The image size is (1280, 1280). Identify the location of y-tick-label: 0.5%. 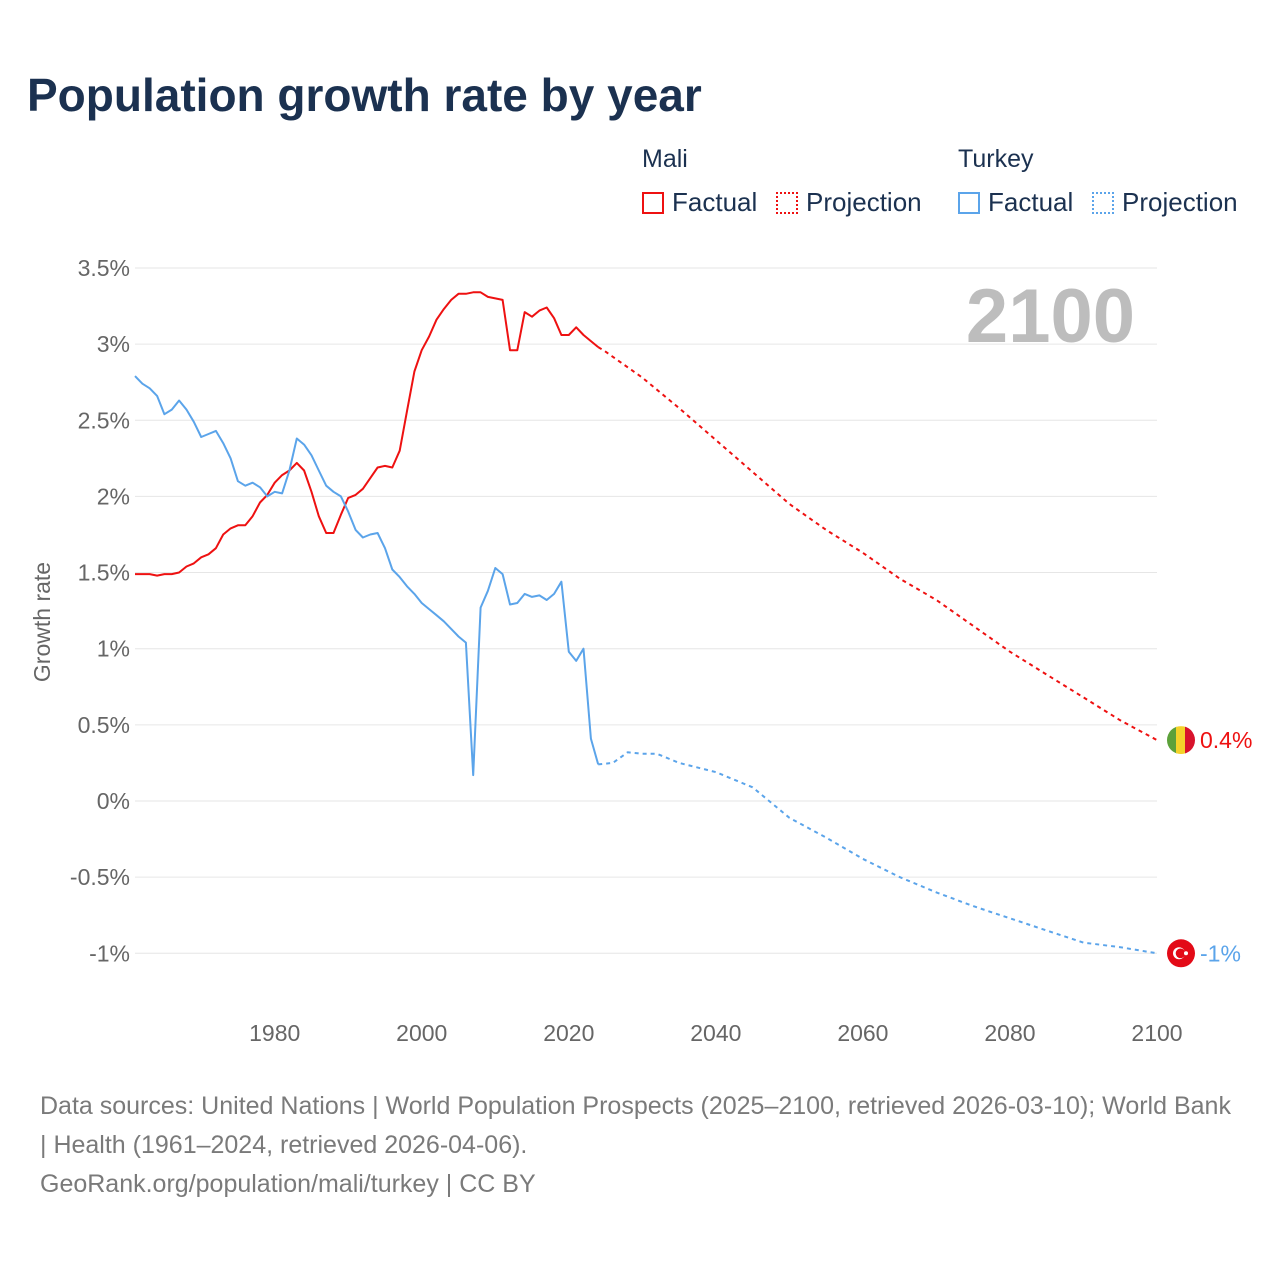
(104, 725).